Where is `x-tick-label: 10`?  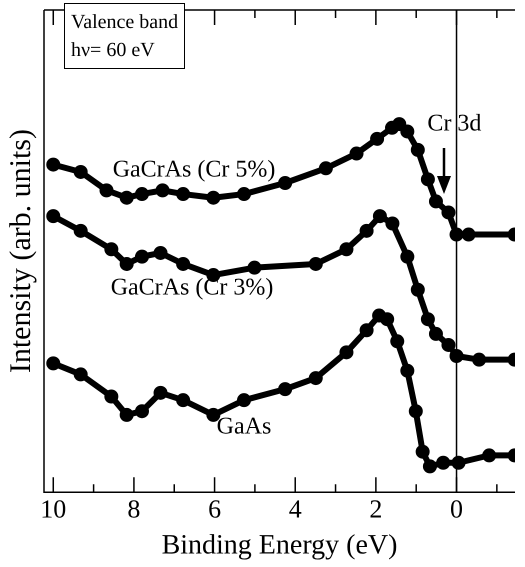 x-tick-label: 10 is located at coordinates (53, 509).